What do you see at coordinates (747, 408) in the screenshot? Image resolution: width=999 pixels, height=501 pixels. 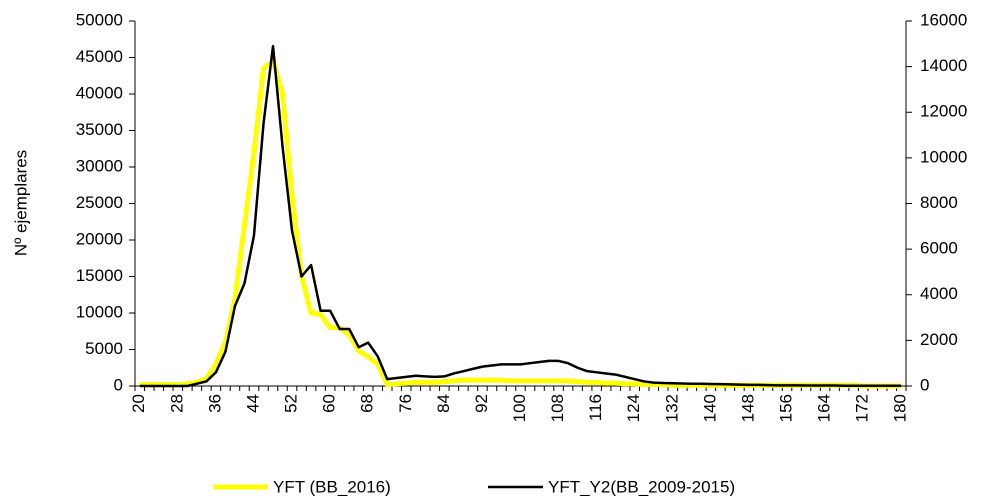 I see `x-tick-label: 148` at bounding box center [747, 408].